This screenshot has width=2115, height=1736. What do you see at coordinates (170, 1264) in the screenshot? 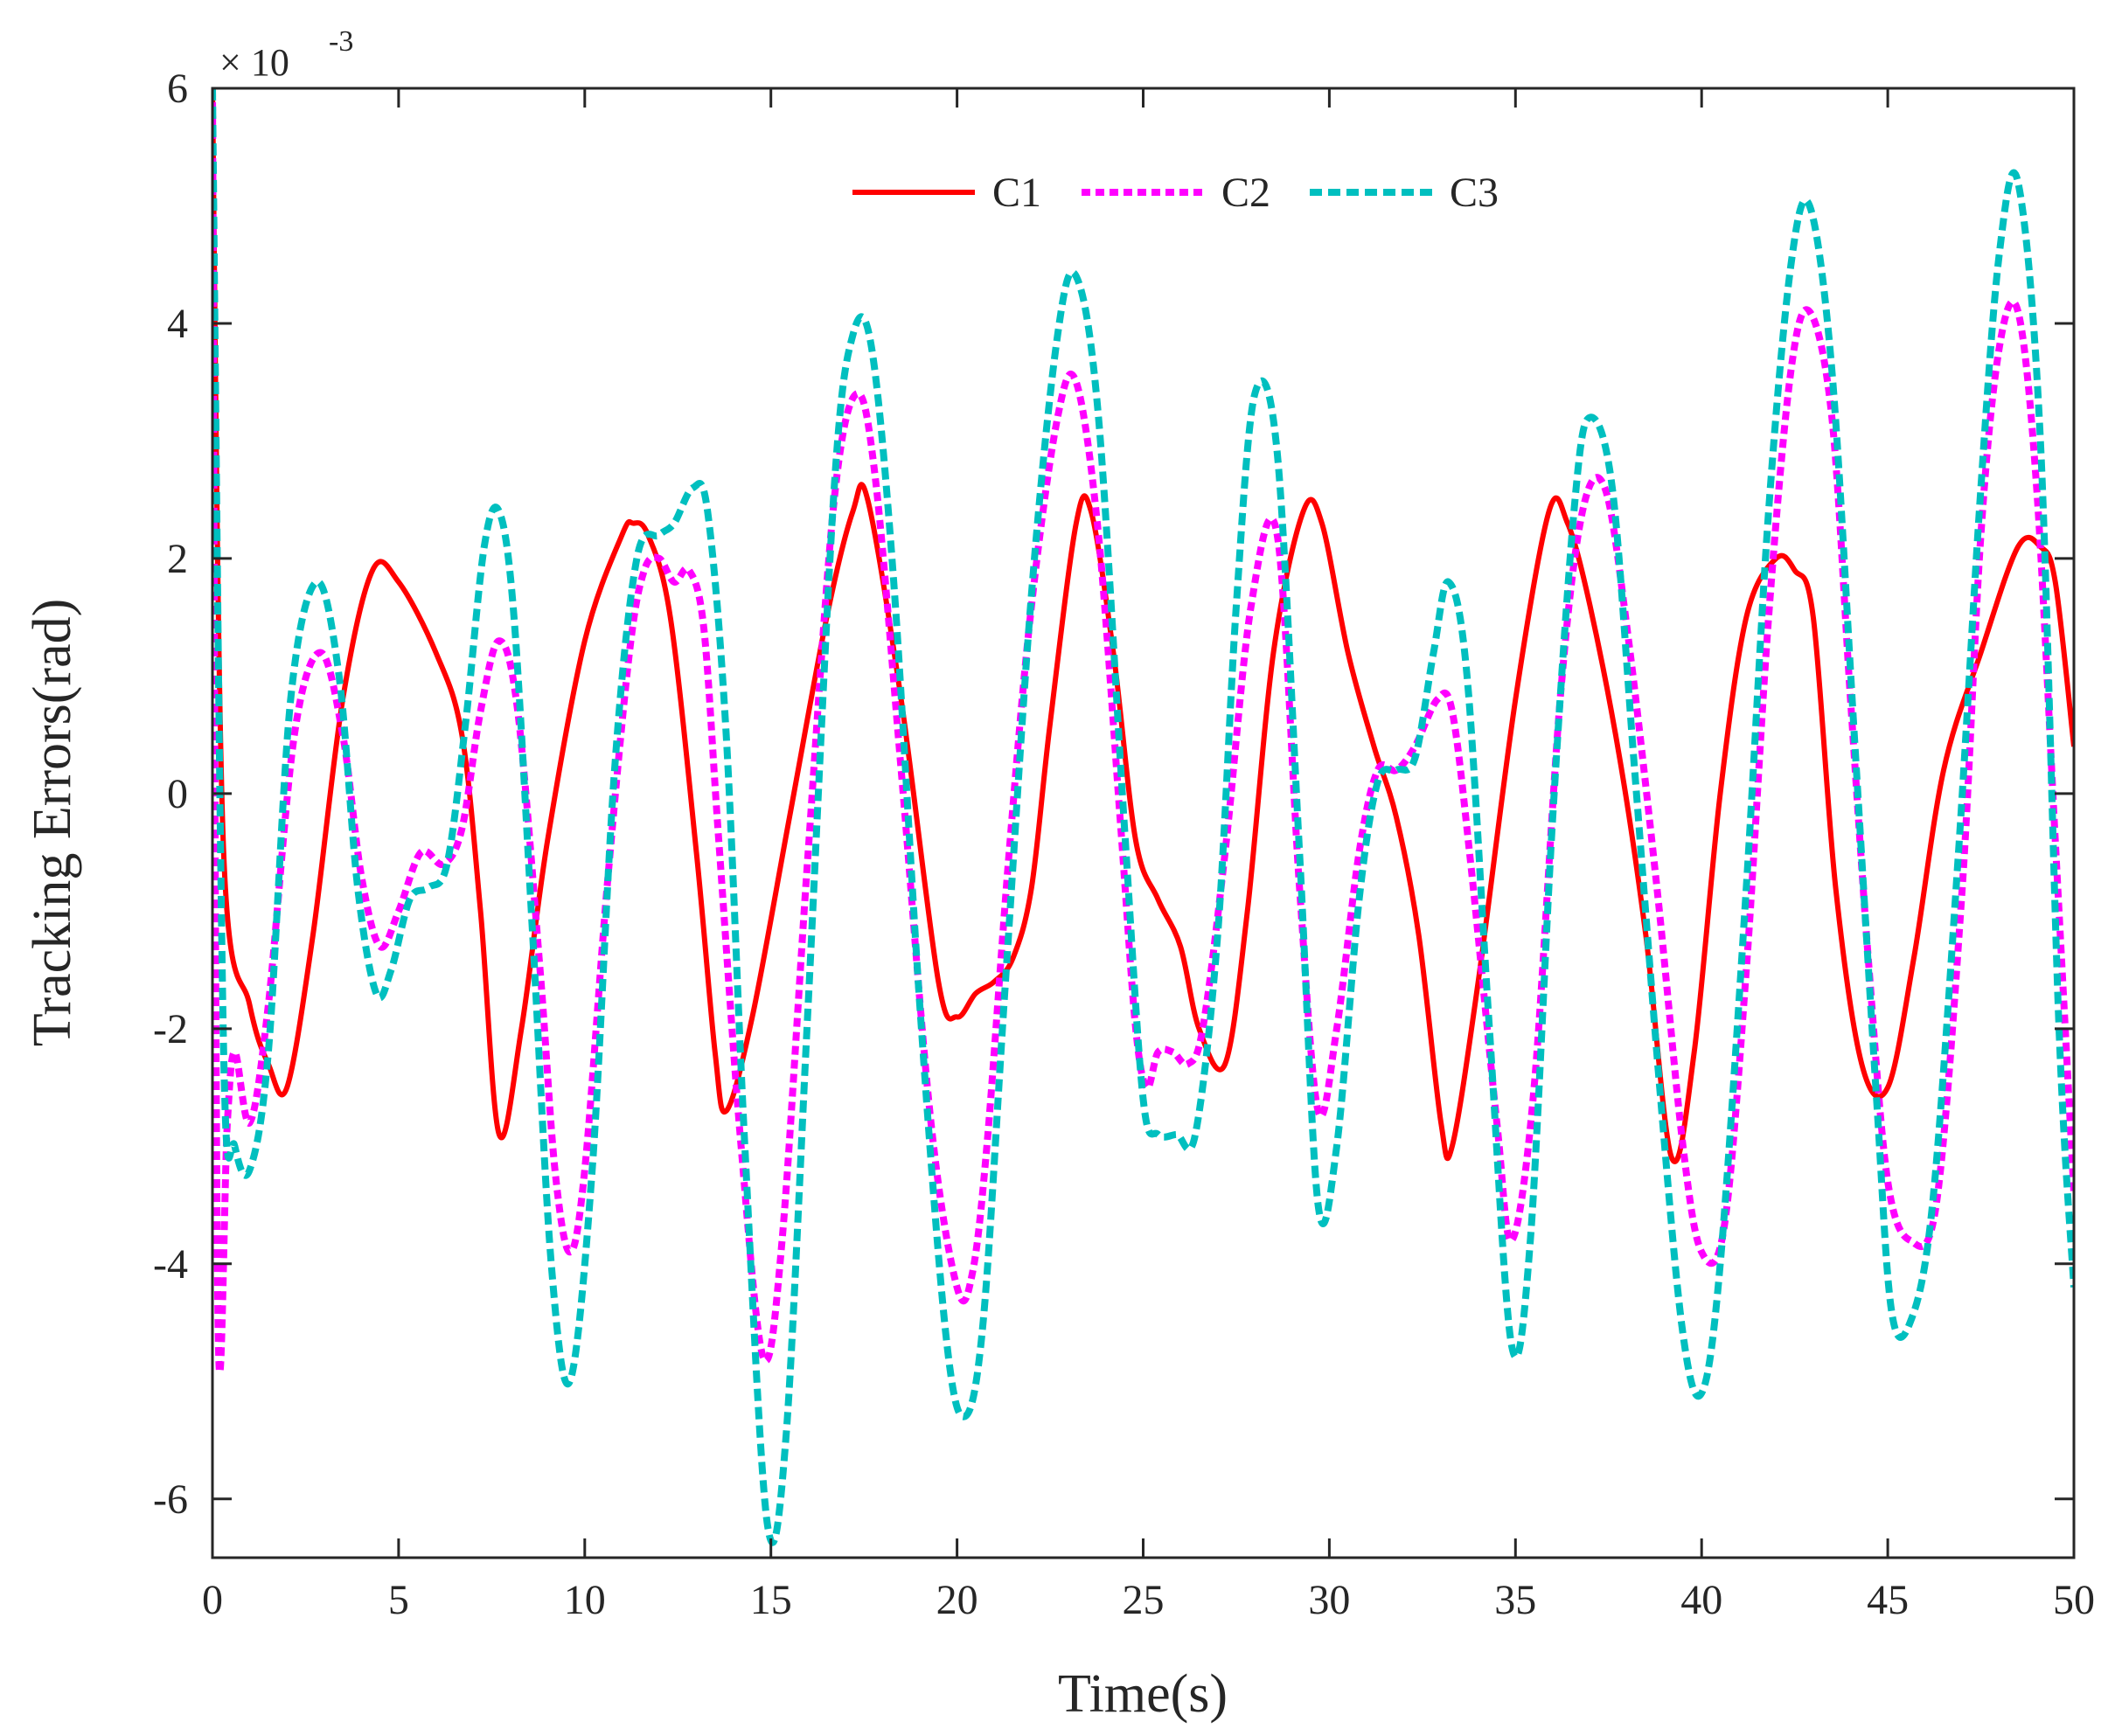
I see `y-tick-label: -4` at bounding box center [170, 1264].